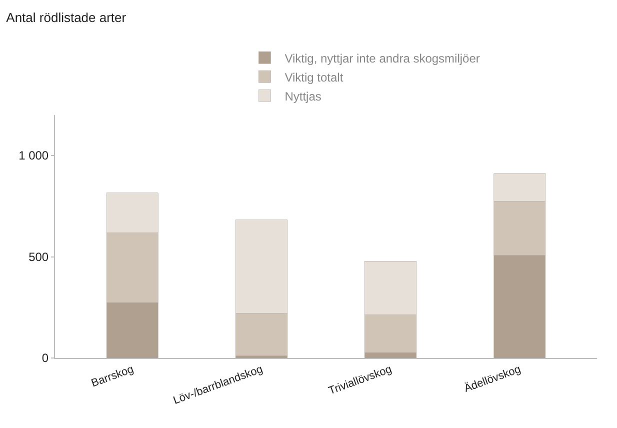 The width and height of the screenshot is (617, 428). I want to click on chart-title: Antal rödlistade arter, so click(66, 17).